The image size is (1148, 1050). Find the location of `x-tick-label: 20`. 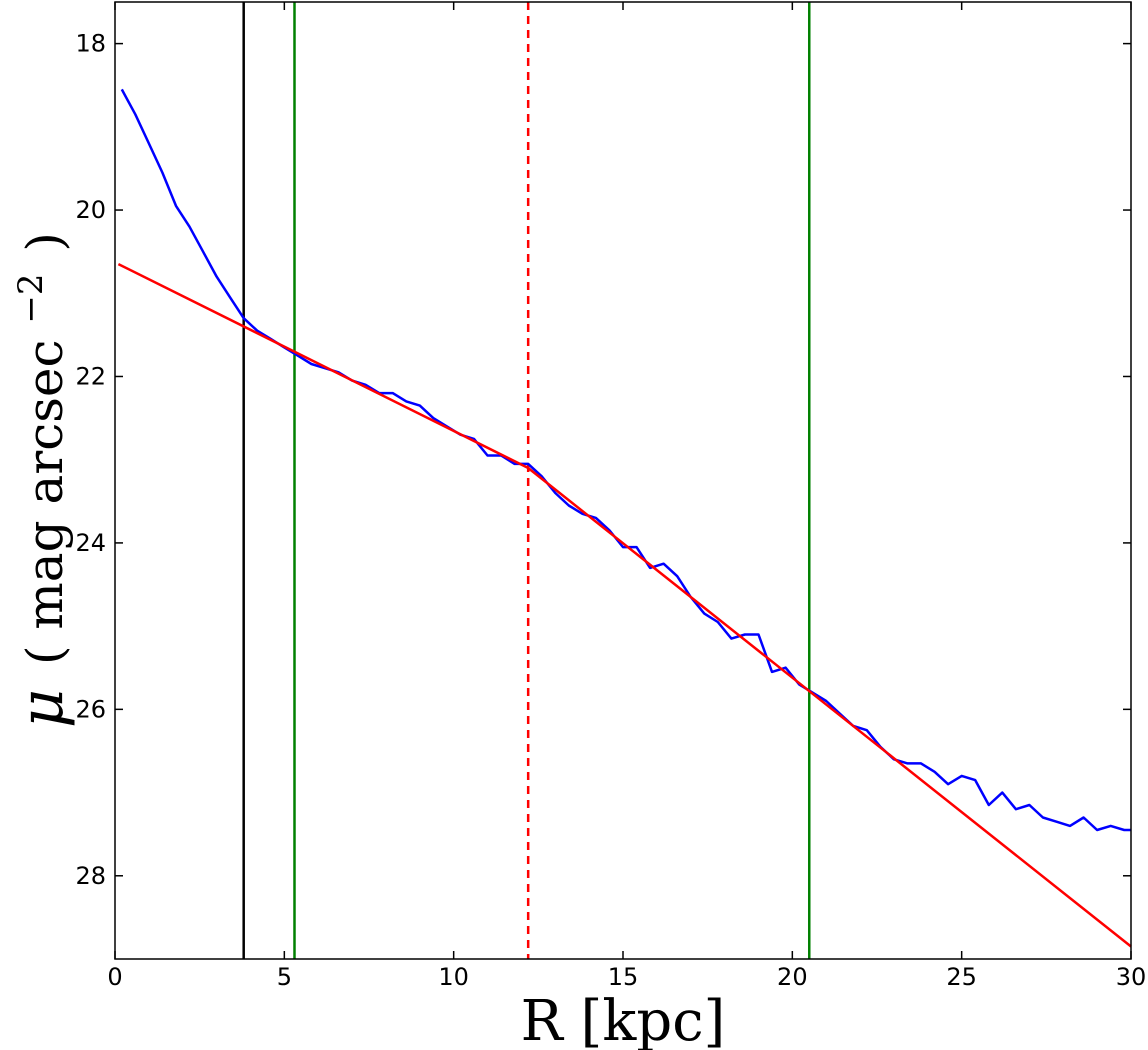

x-tick-label: 20 is located at coordinates (792, 977).